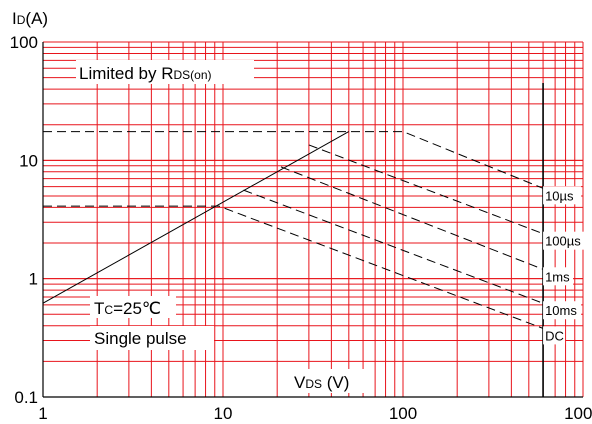  I want to click on series-label: 10µs, so click(559, 195).